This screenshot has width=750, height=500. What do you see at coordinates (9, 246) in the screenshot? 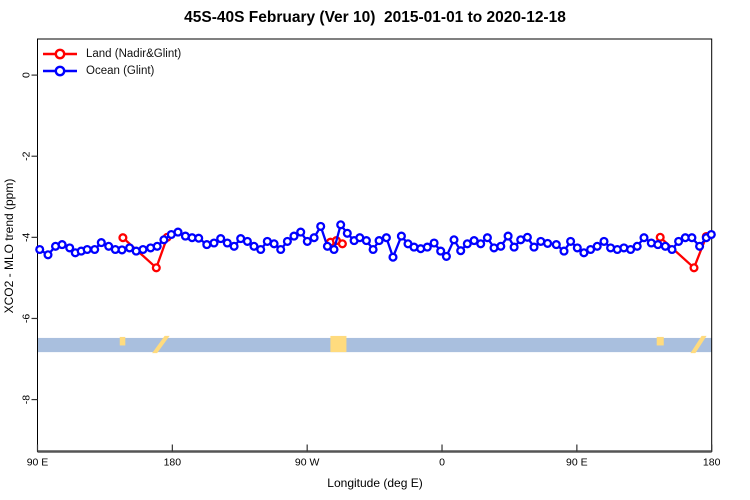
I see `y-axis-title: XCO2 - MLO trend (ppm)` at bounding box center [9, 246].